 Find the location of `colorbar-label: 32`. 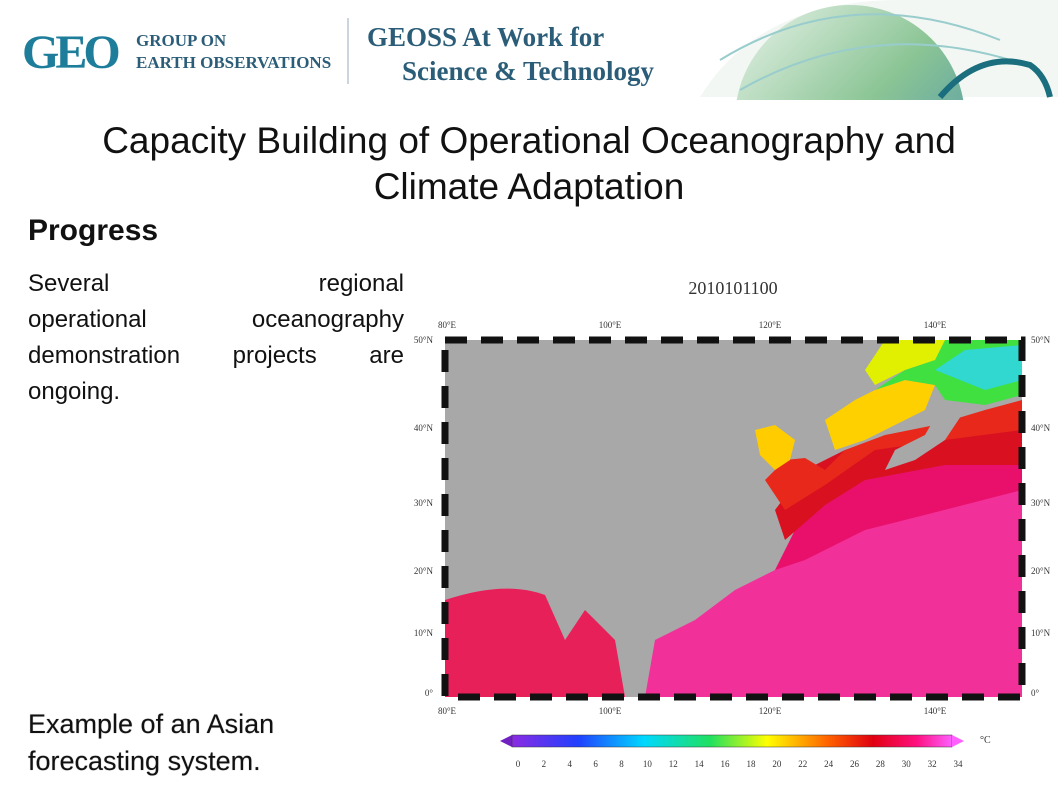

colorbar-label: 32 is located at coordinates (932, 764).